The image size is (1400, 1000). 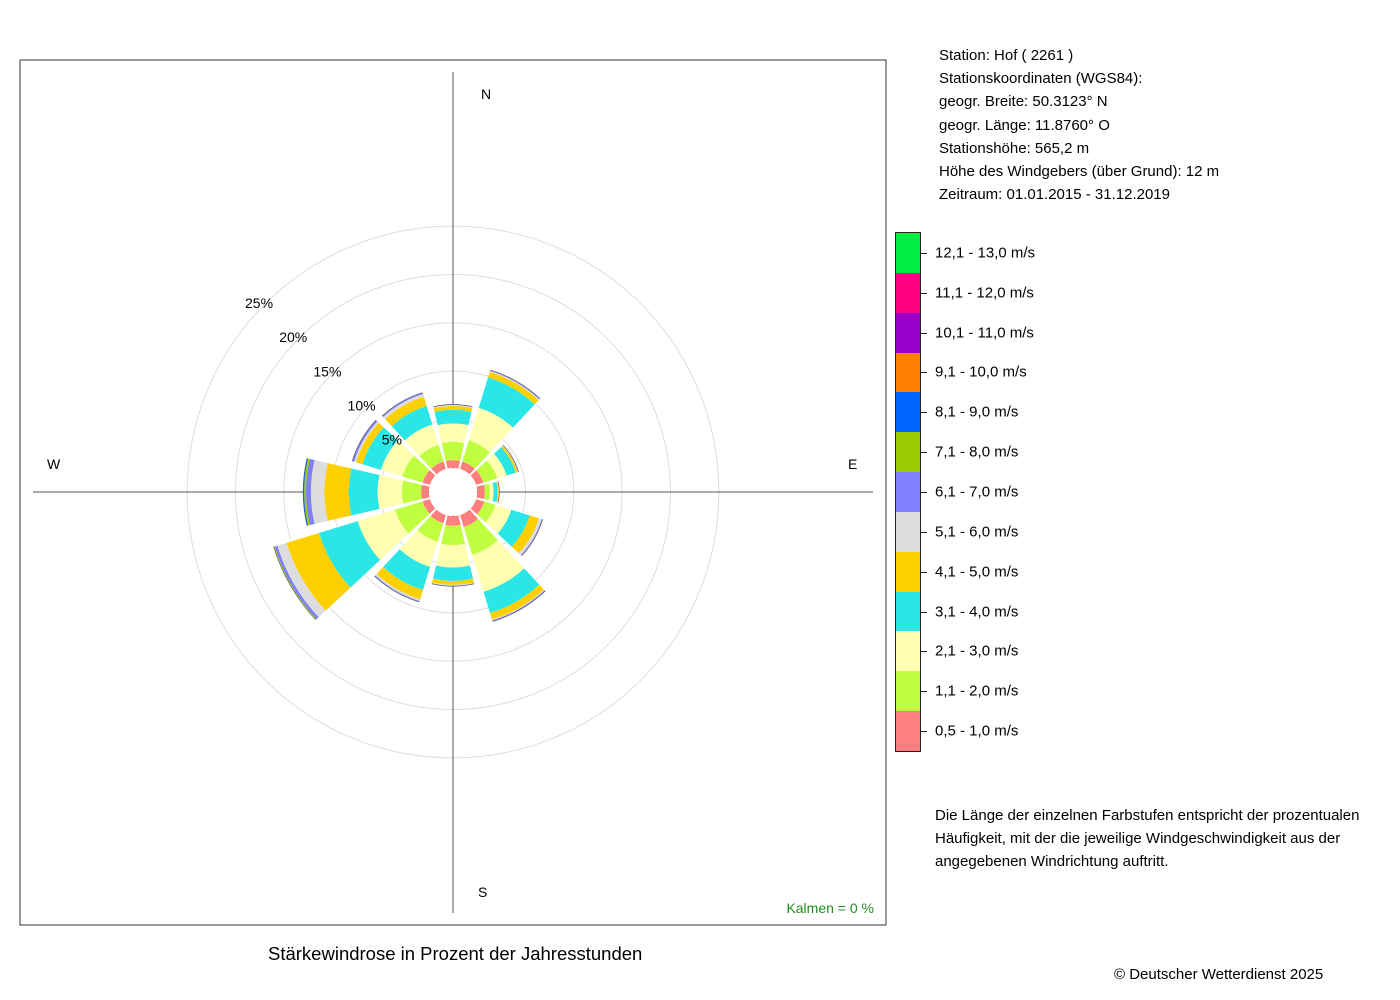 I want to click on calm-center, so click(x=453, y=492).